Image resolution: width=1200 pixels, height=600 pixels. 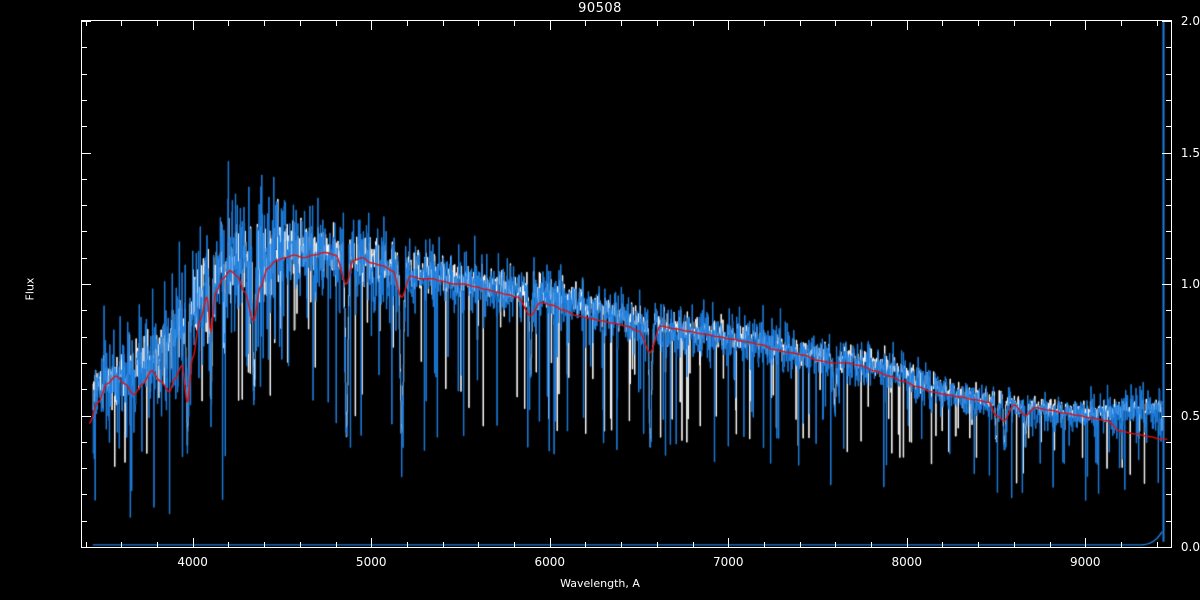 What do you see at coordinates (30, 289) in the screenshot?
I see `y-axis-title: Flux` at bounding box center [30, 289].